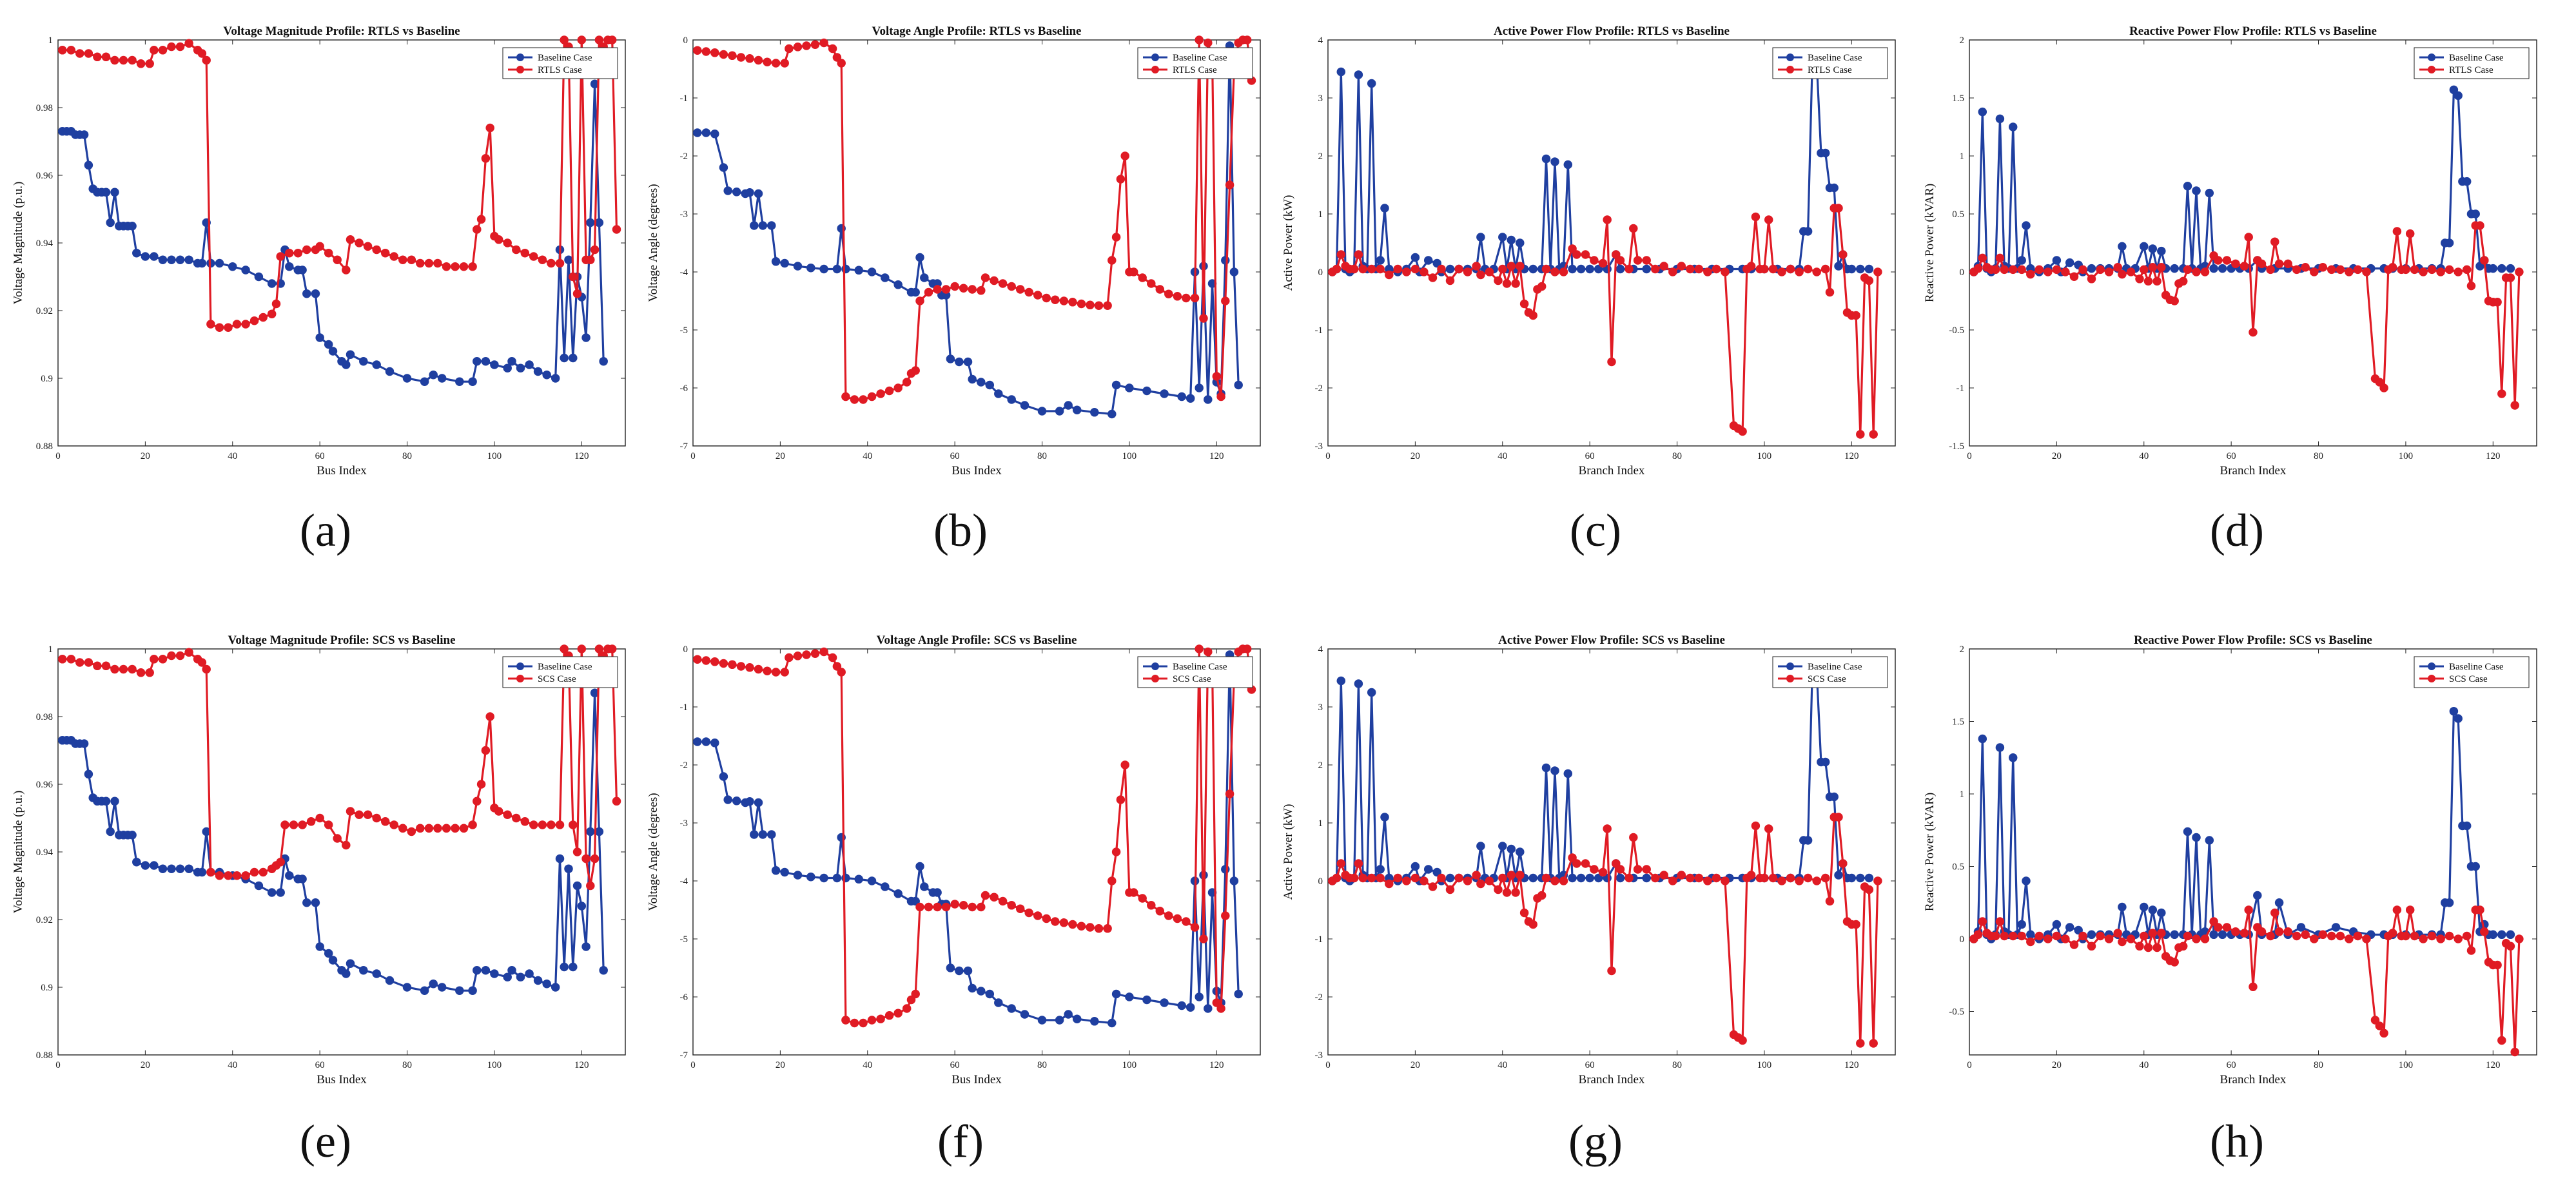 The height and width of the screenshot is (1178, 2576). What do you see at coordinates (684, 272) in the screenshot?
I see `y-tick-label: -4` at bounding box center [684, 272].